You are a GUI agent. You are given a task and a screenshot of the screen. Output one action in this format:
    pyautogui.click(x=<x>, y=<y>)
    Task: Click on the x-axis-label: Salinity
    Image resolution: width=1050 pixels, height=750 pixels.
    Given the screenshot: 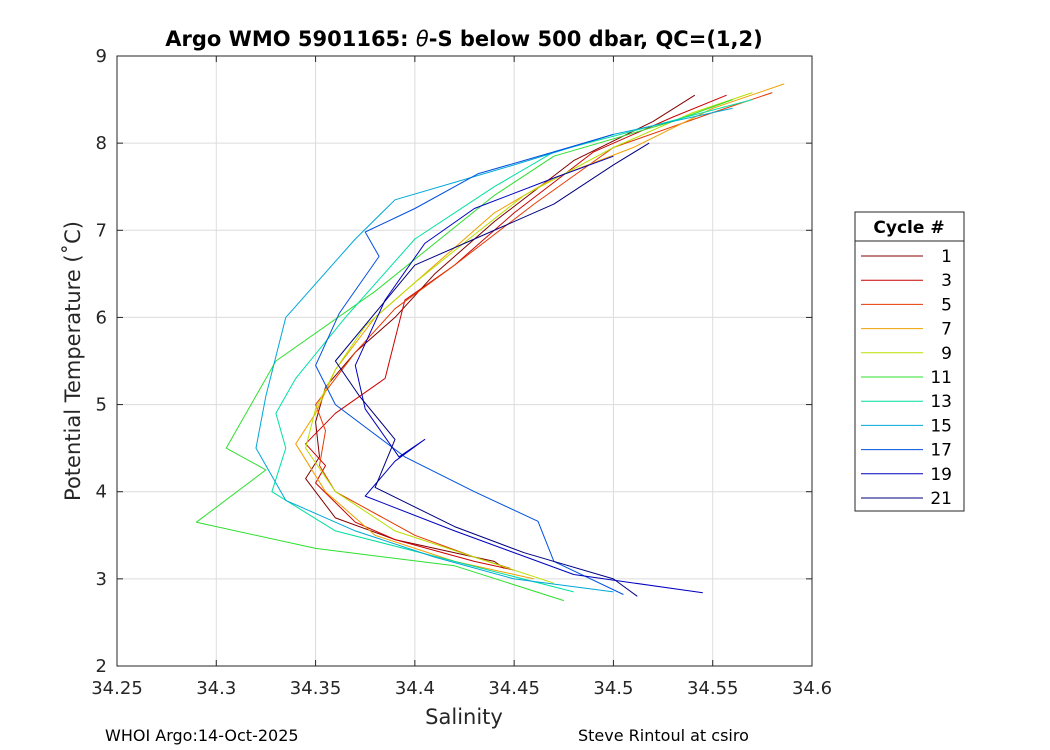 What is the action you would take?
    pyautogui.click(x=464, y=717)
    